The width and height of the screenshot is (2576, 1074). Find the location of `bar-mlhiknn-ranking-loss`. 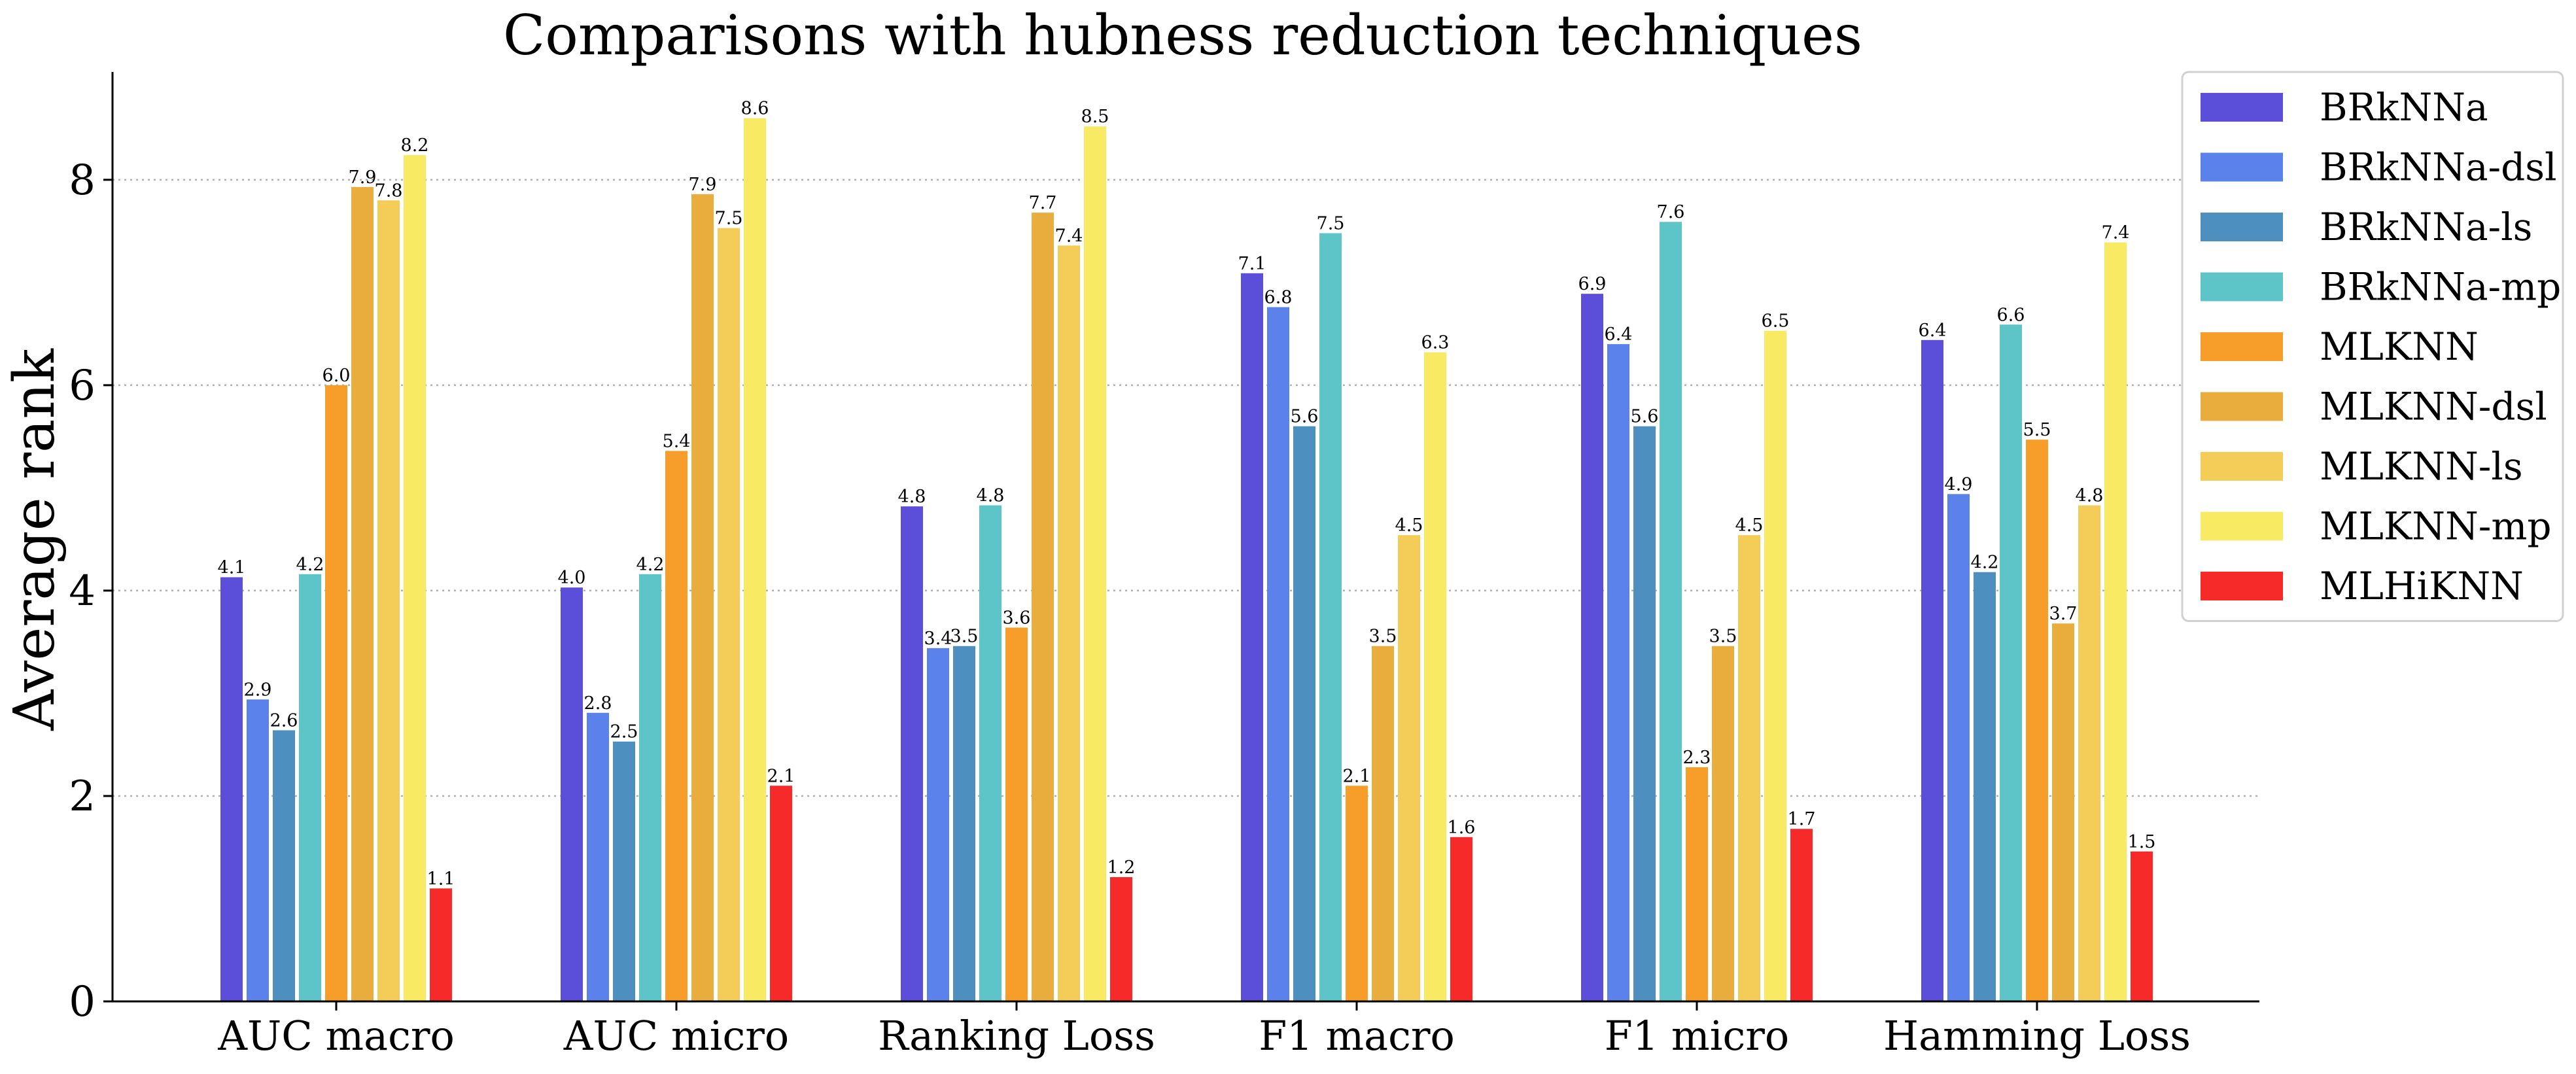

bar-mlhiknn-ranking-loss is located at coordinates (1121, 939).